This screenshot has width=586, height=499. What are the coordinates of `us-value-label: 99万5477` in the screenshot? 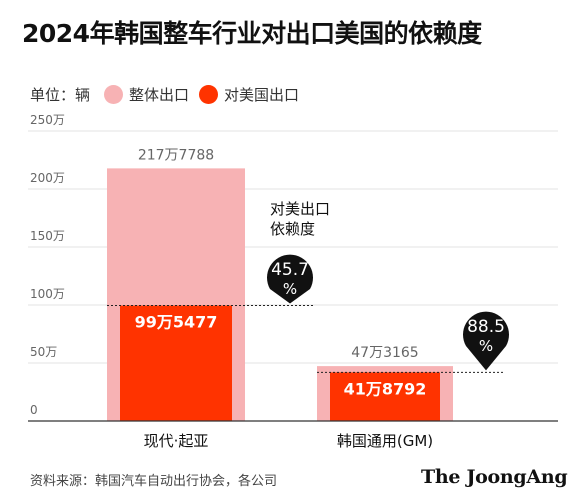 It's located at (176, 322).